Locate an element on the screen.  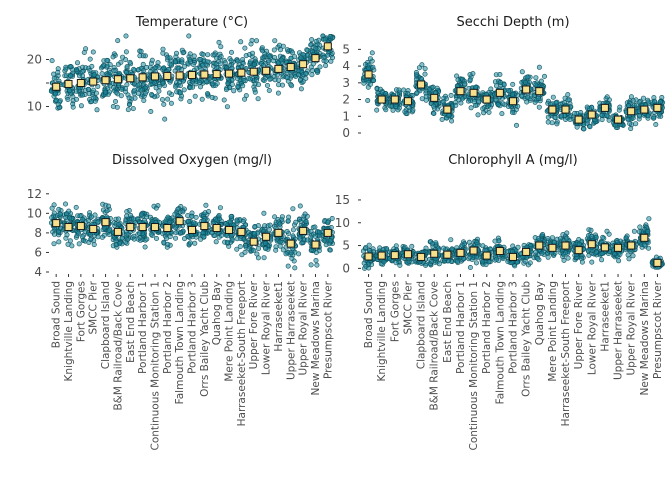
y-tick-label: 5 is located at coordinates (346, 49).